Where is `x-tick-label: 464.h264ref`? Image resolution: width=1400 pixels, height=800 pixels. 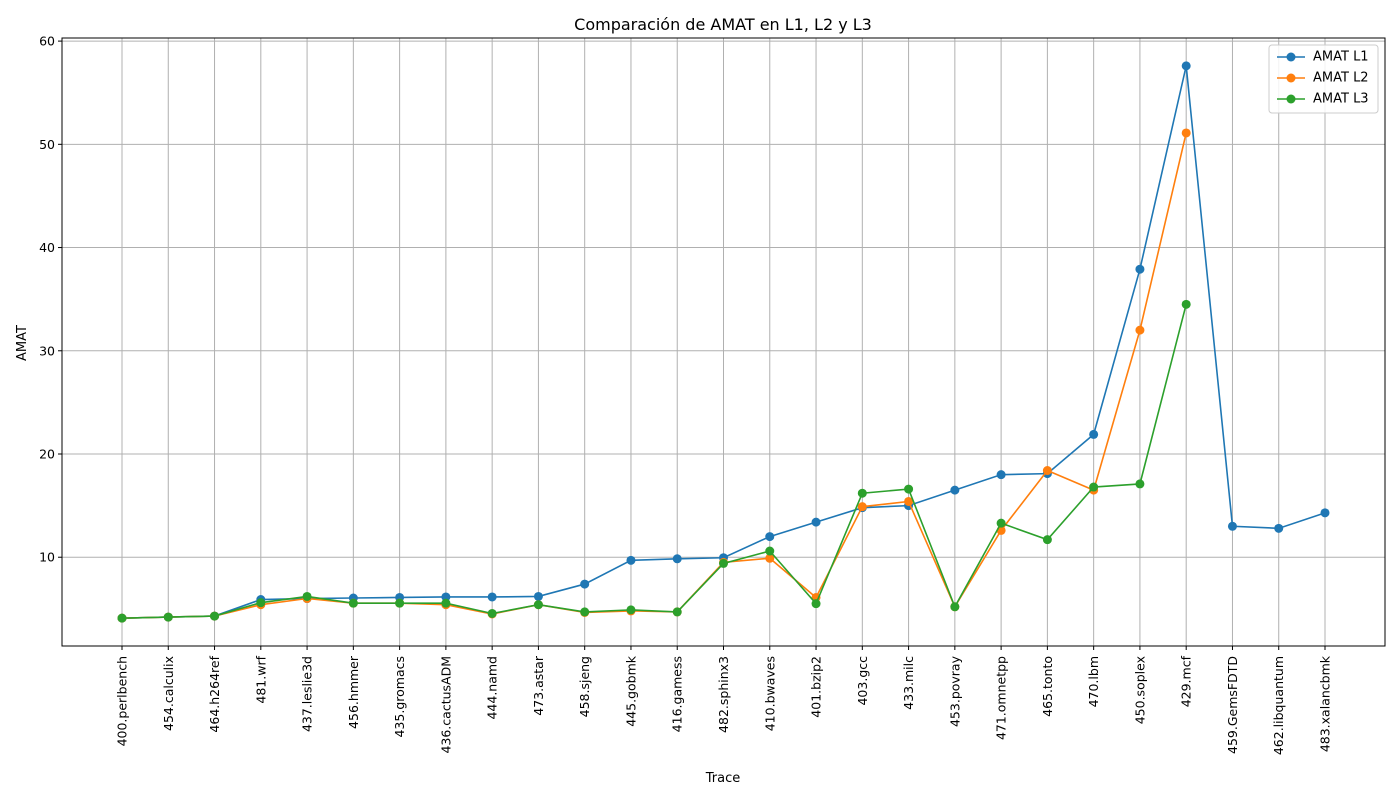
x-tick-label: 464.h264ref is located at coordinates (214, 693).